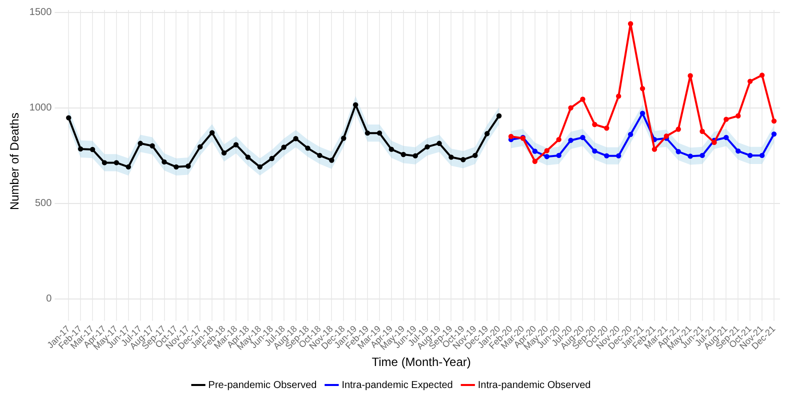 The image size is (794, 402). What do you see at coordinates (43, 204) in the screenshot?
I see `y-tick-label: 500` at bounding box center [43, 204].